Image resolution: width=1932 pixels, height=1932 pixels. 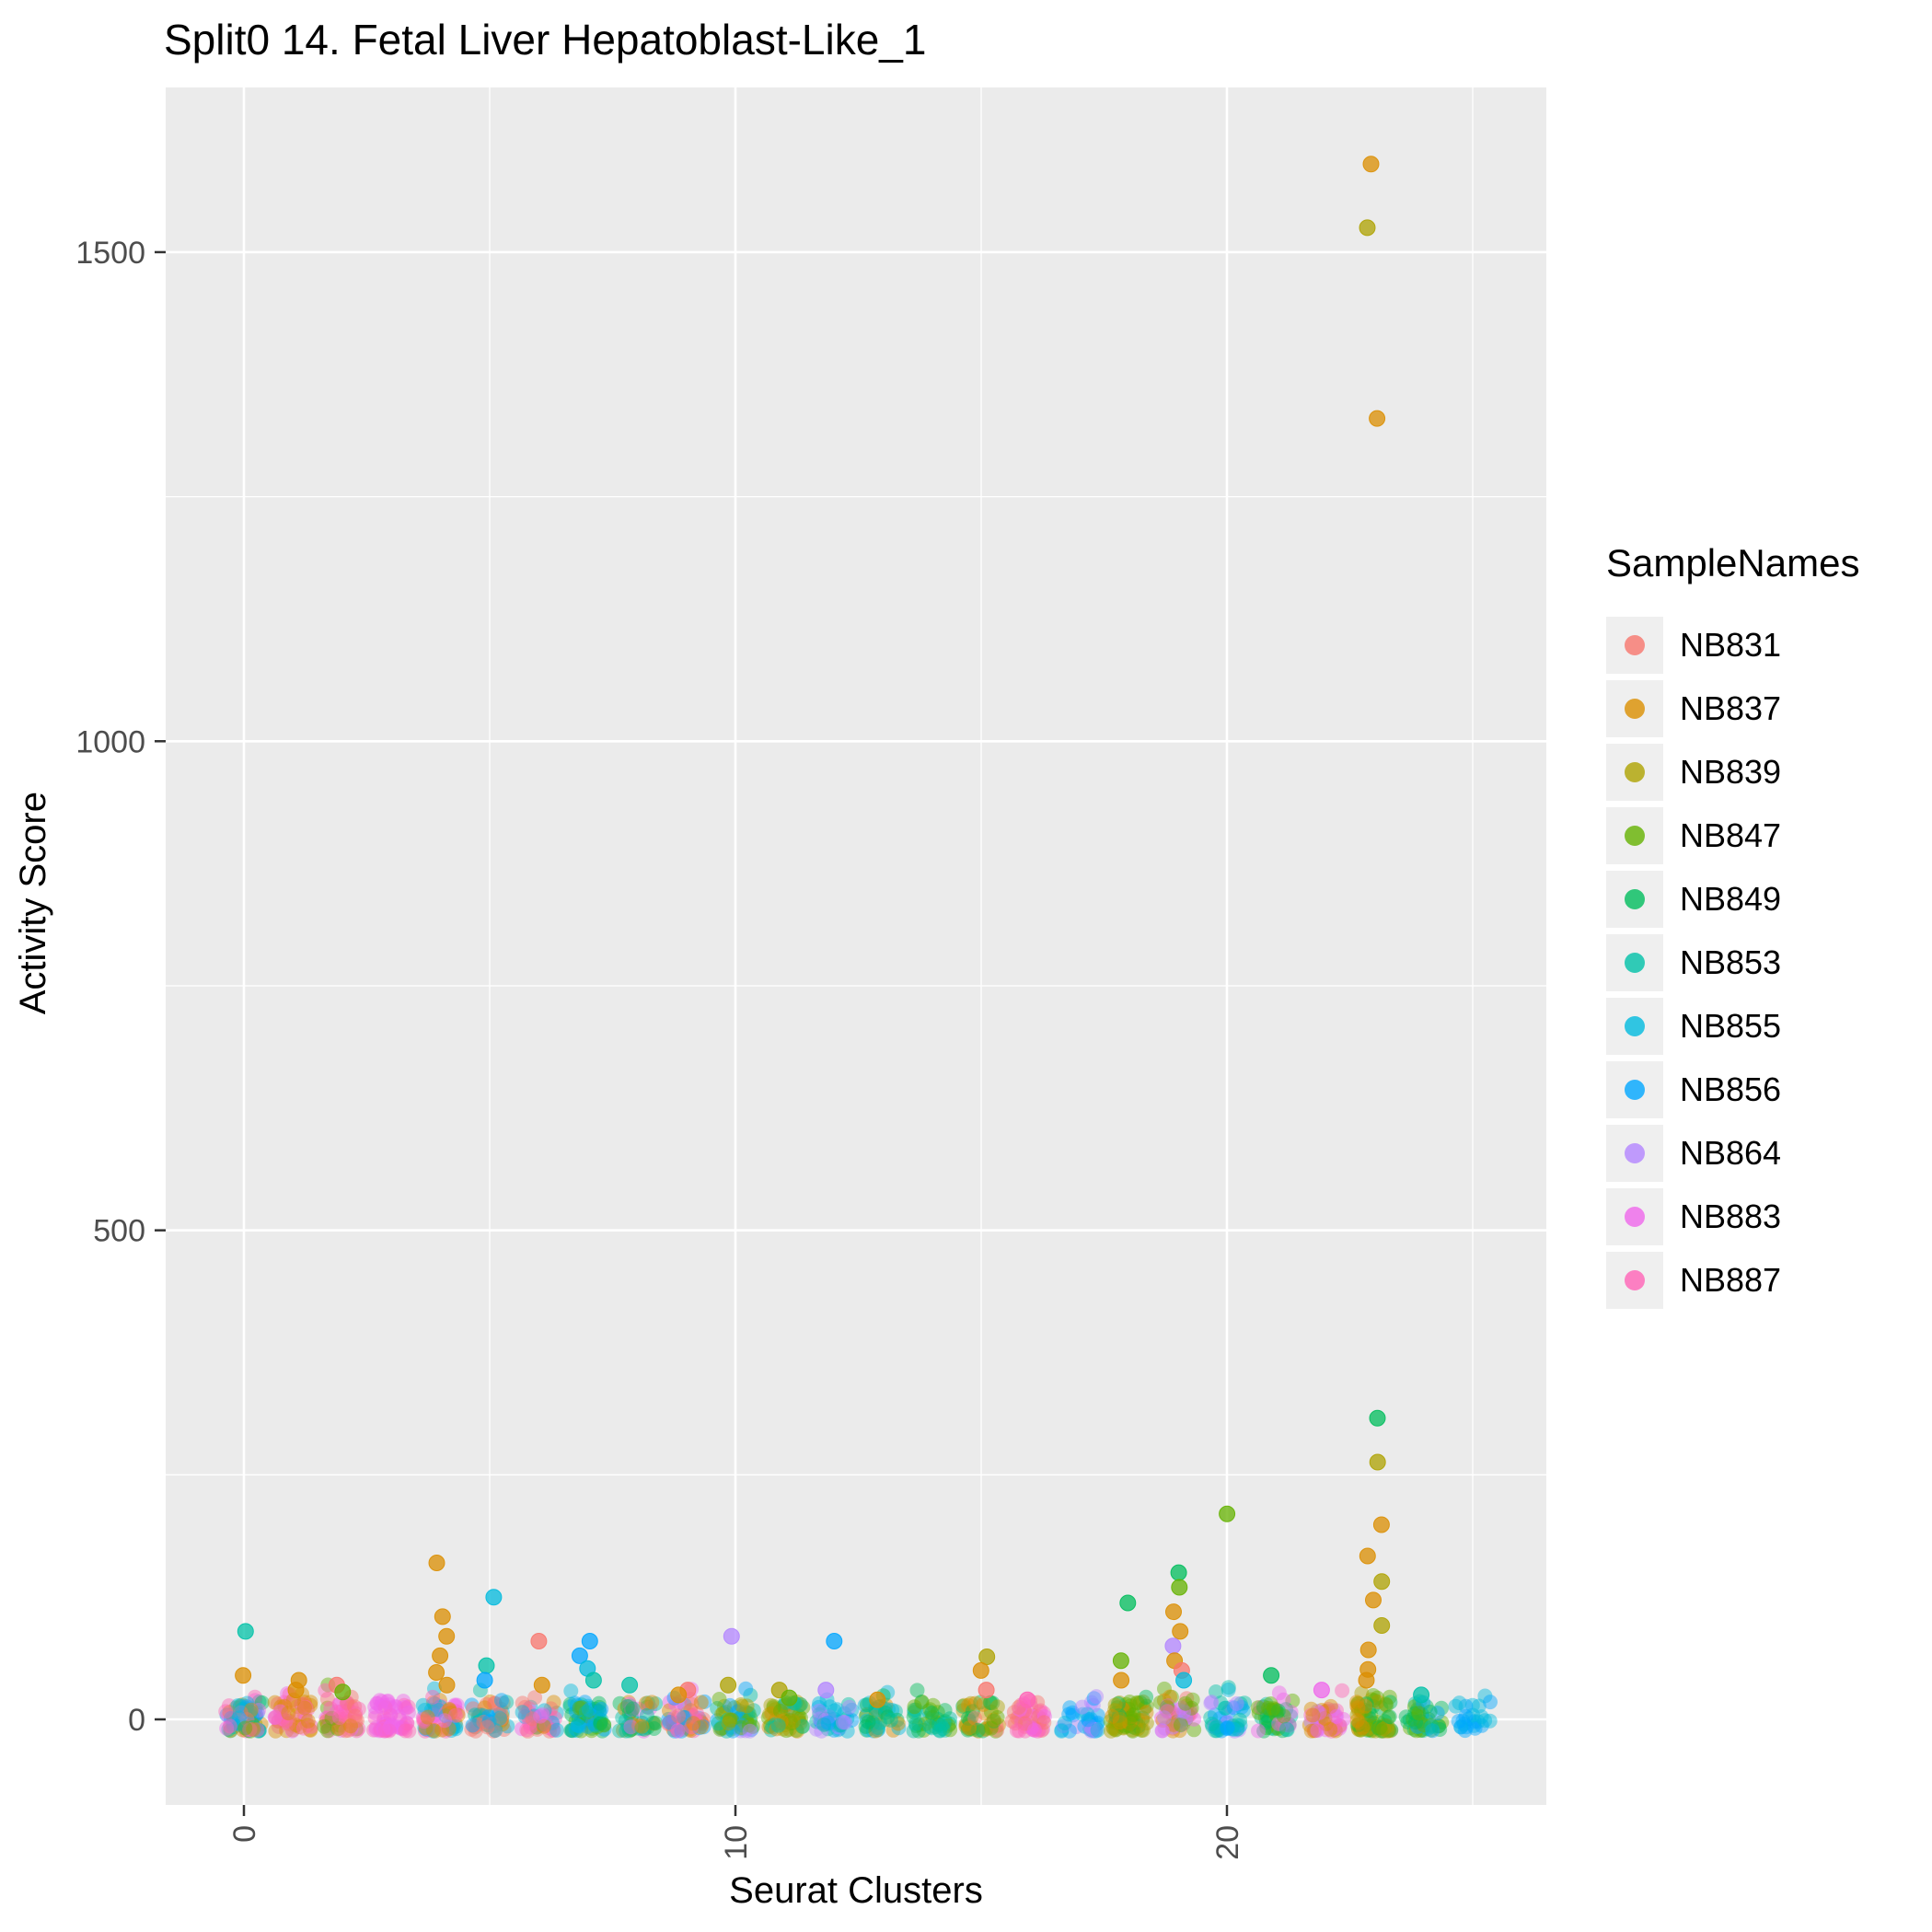 I want to click on y-axis-title: Activity Score, so click(x=33, y=904).